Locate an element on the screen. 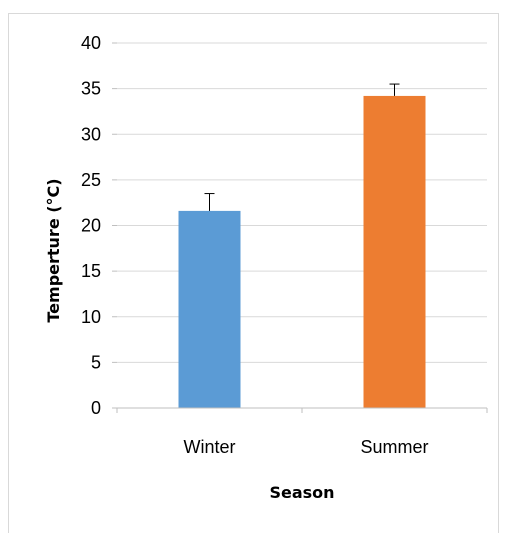 Image resolution: width=507 pixels, height=533 pixels. x-axis-tick-labels: Winter Summer is located at coordinates (305, 447).